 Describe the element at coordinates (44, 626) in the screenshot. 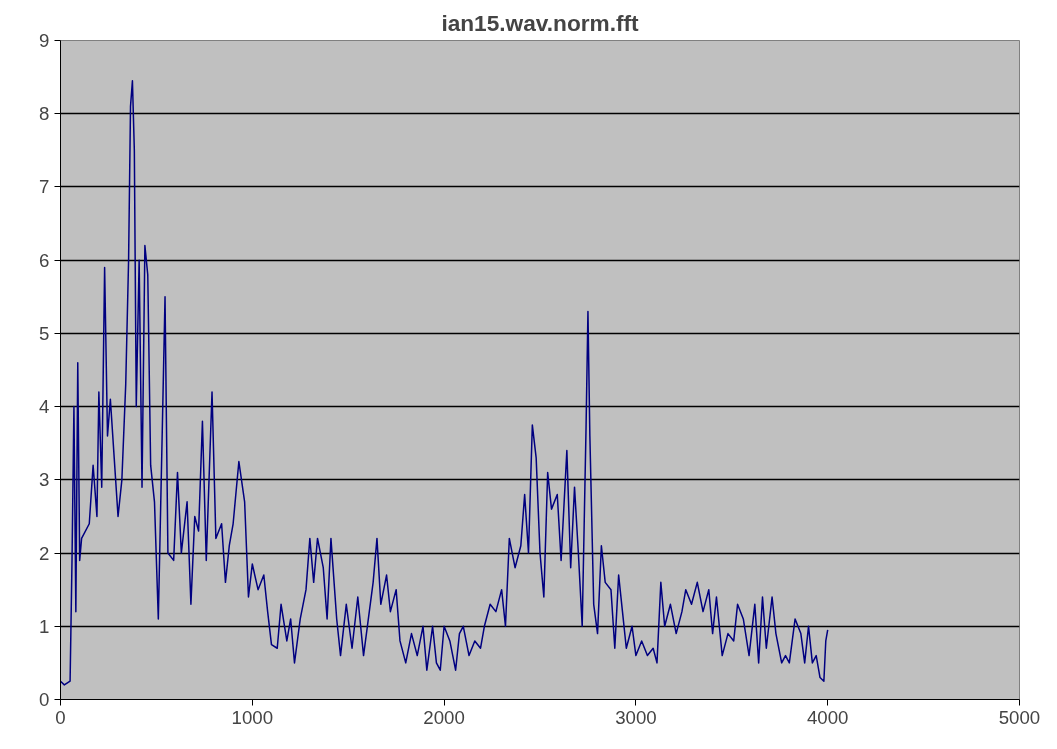

I see `y-tick-label: 1` at that location.